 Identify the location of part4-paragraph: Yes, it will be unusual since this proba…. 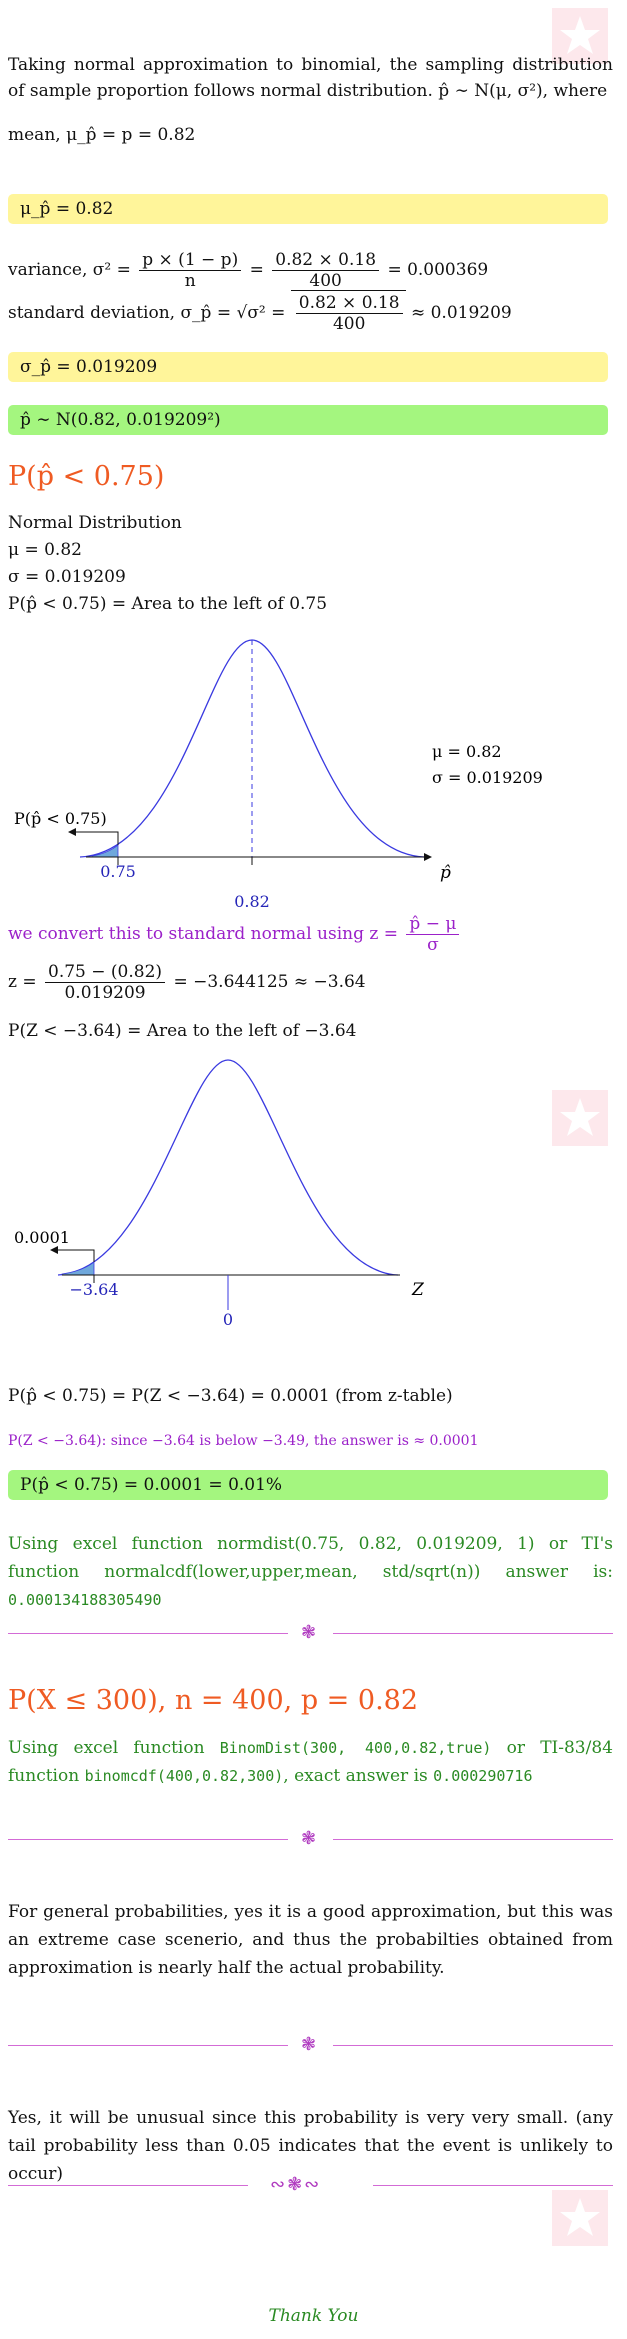
(310, 2146).